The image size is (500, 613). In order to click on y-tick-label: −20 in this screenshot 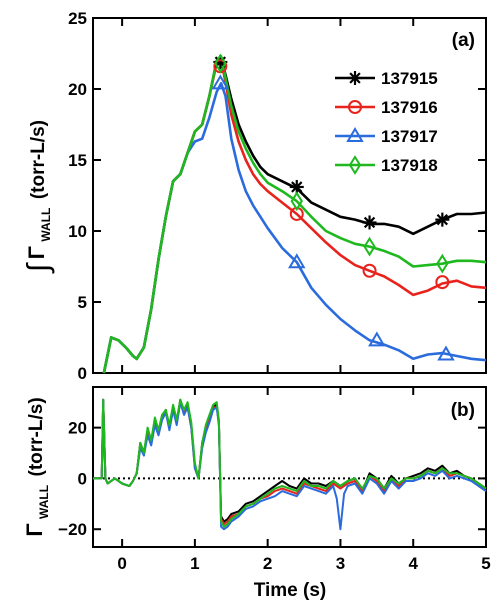, I will do `click(72, 529)`.